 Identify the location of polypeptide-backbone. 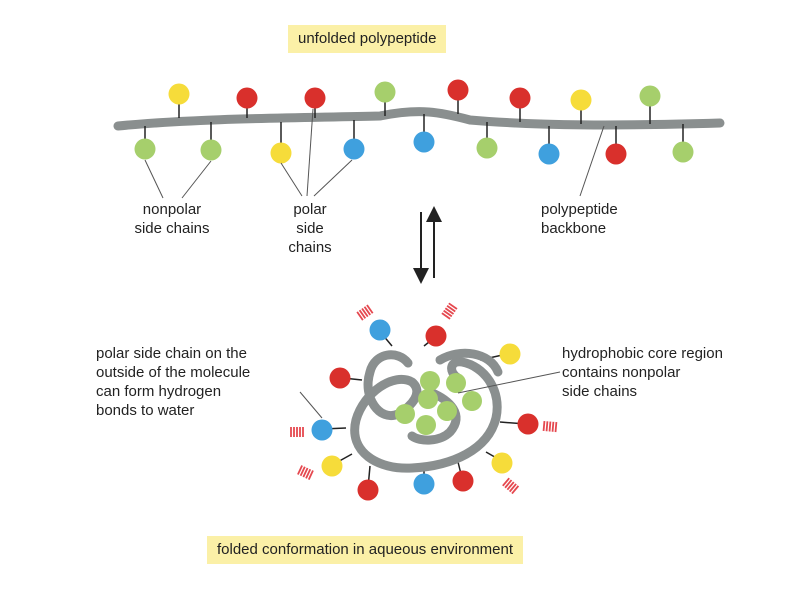
(419, 119).